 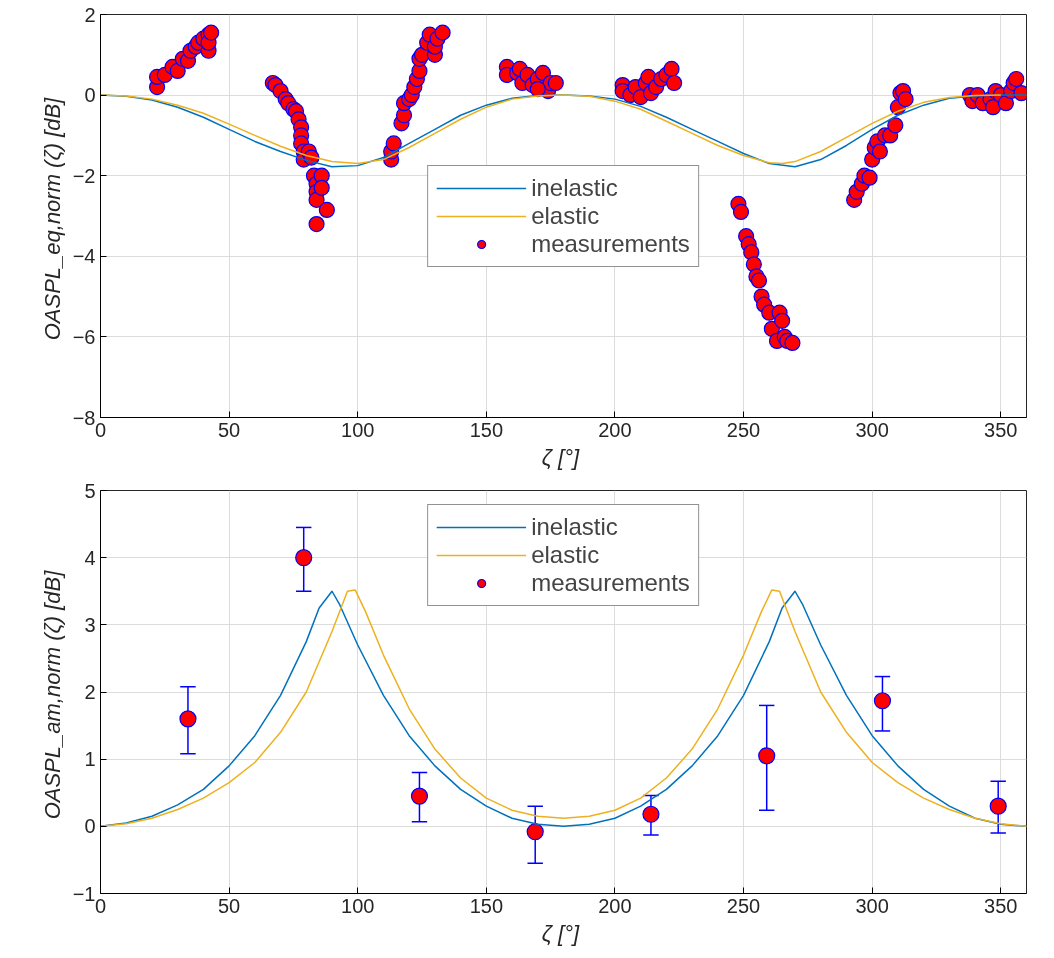 What do you see at coordinates (84, 336) in the screenshot?
I see `y-tick-label: −6` at bounding box center [84, 336].